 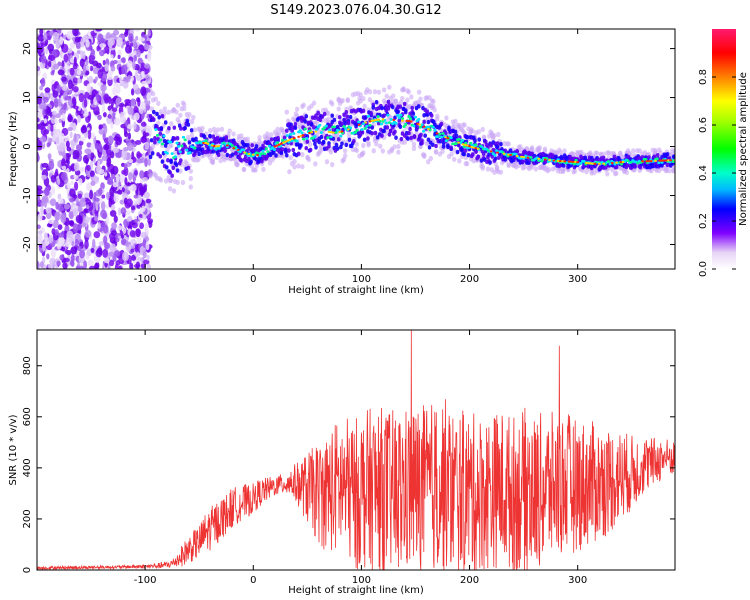 What do you see at coordinates (27, 518) in the screenshot?
I see `y-tick-label: 200` at bounding box center [27, 518].